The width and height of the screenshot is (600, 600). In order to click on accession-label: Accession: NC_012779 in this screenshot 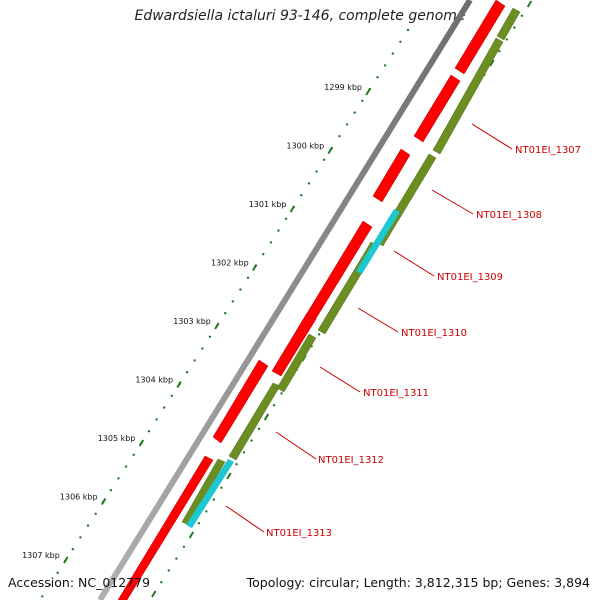, I will do `click(79, 582)`.